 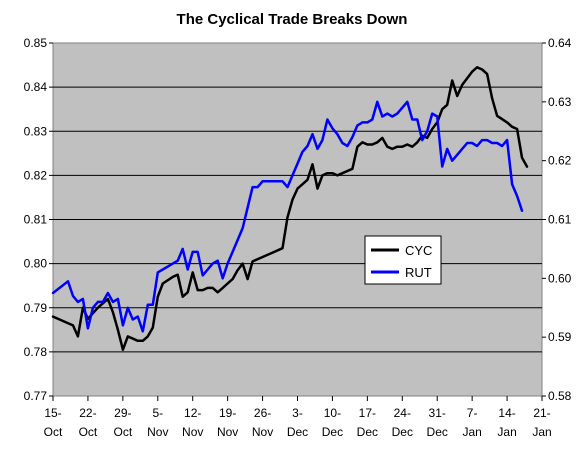 I want to click on right-tick-label: 0.63, so click(x=560, y=102).